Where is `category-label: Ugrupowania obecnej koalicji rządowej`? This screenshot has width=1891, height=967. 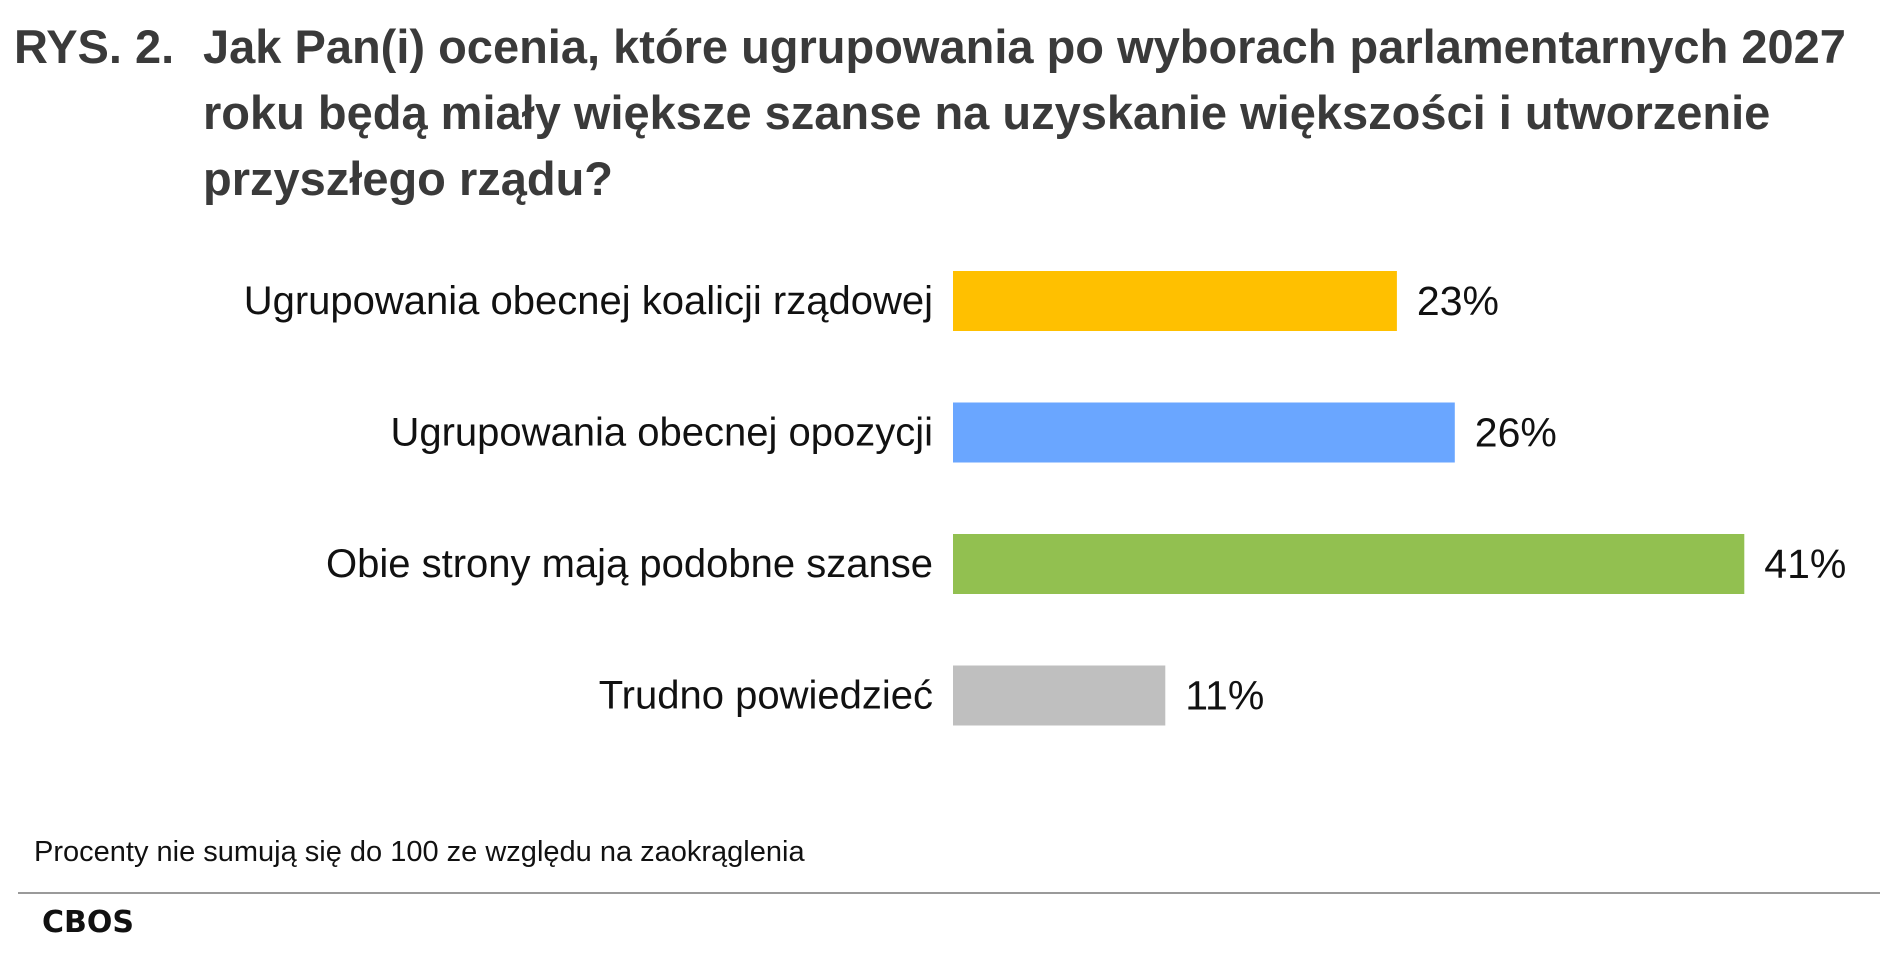 category-label: Ugrupowania obecnej koalicji rządowej is located at coordinates (588, 301).